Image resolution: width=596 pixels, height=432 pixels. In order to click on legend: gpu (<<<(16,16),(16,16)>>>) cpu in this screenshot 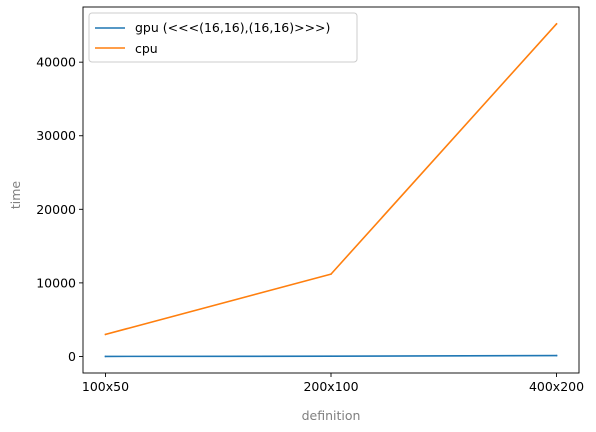, I will do `click(223, 37)`.